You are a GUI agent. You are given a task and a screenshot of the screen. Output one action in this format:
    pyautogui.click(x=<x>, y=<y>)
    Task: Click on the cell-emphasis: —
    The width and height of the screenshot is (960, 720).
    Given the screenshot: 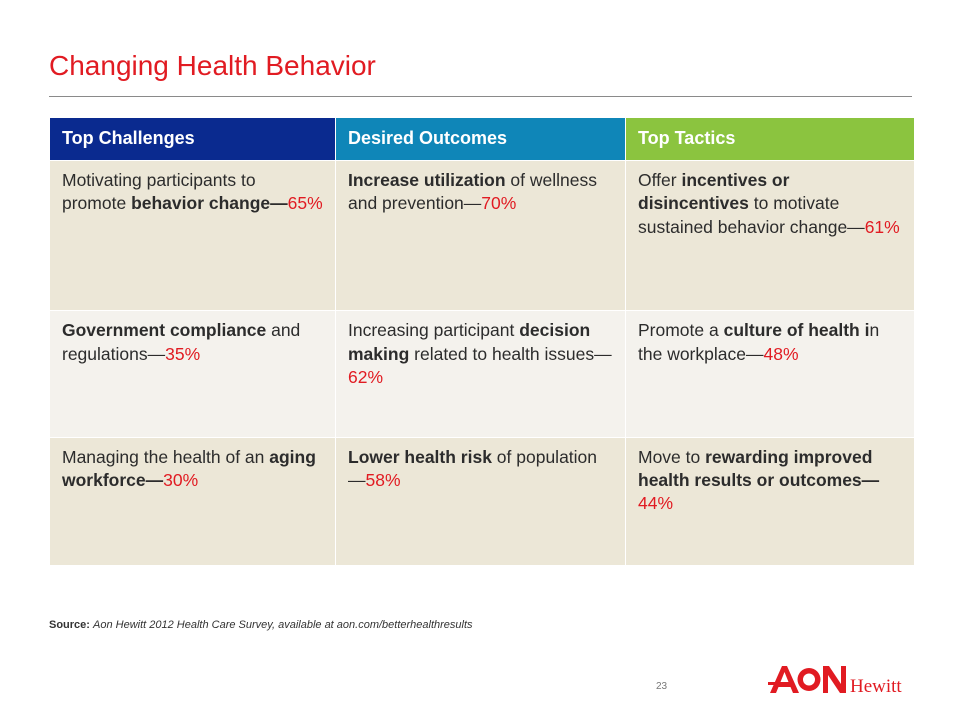 What is the action you would take?
    pyautogui.click(x=279, y=203)
    